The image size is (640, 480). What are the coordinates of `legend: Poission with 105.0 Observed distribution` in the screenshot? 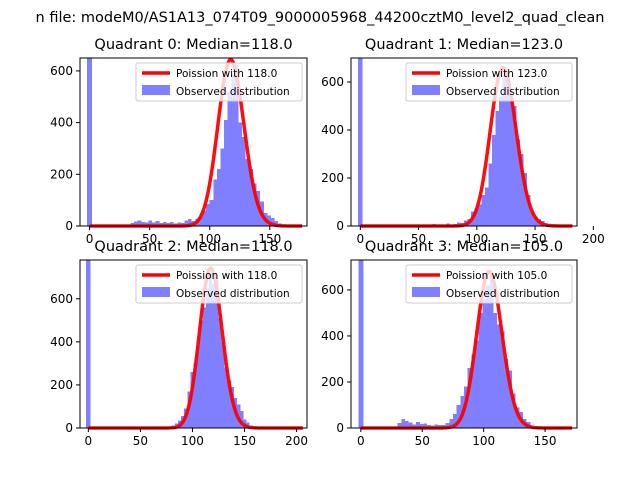 It's located at (489, 284).